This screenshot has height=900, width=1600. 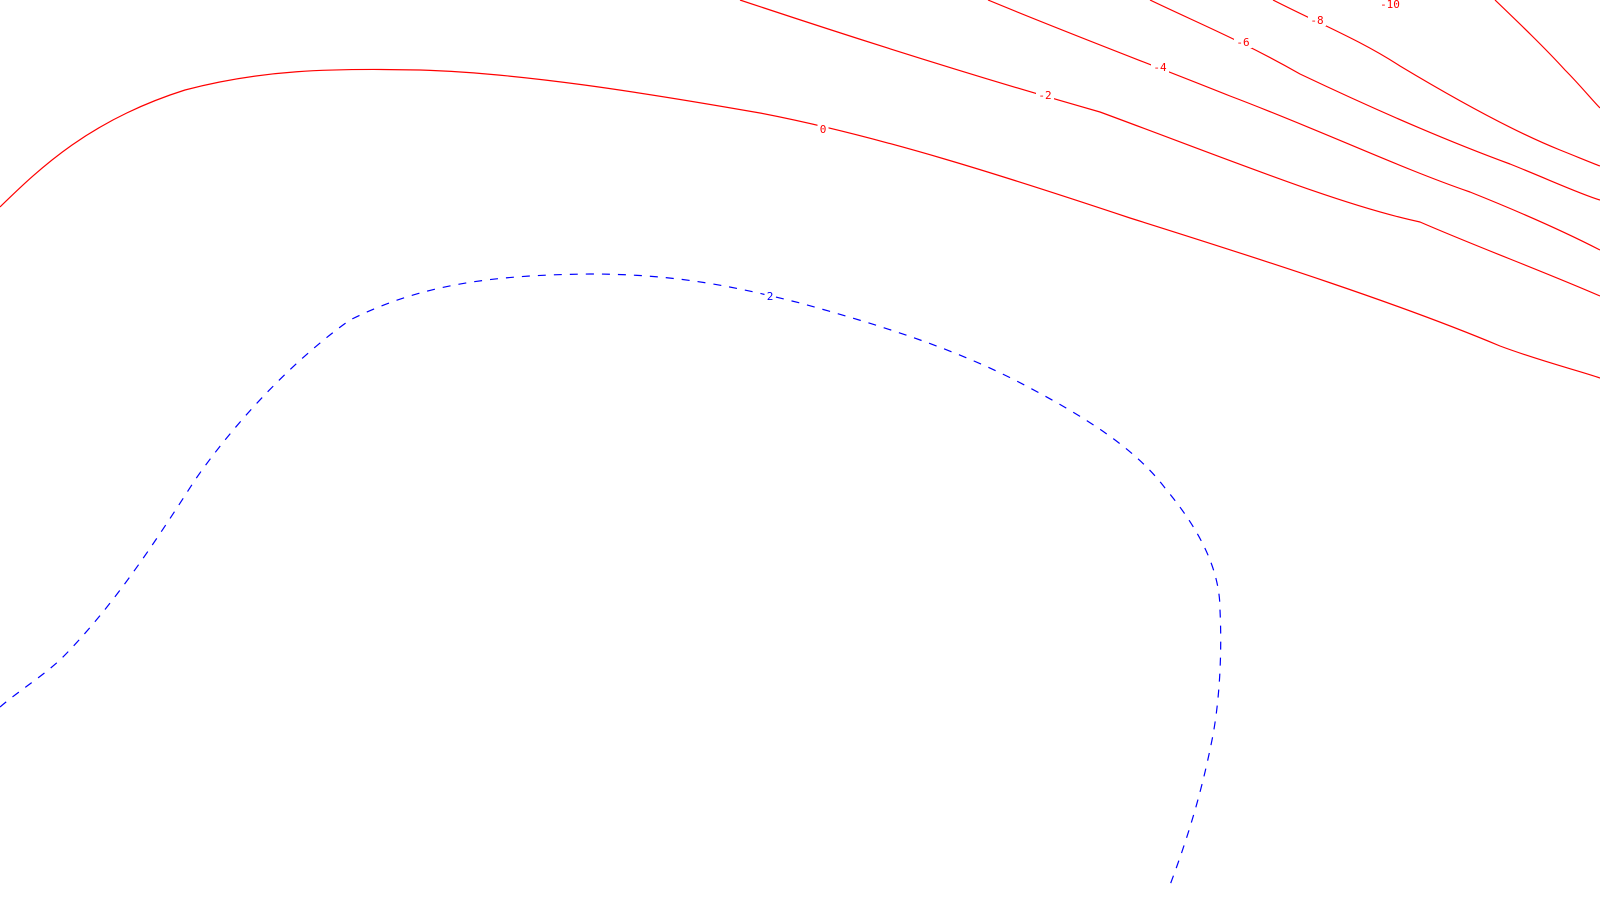 I want to click on contour-line-neg6, so click(x=1374, y=100).